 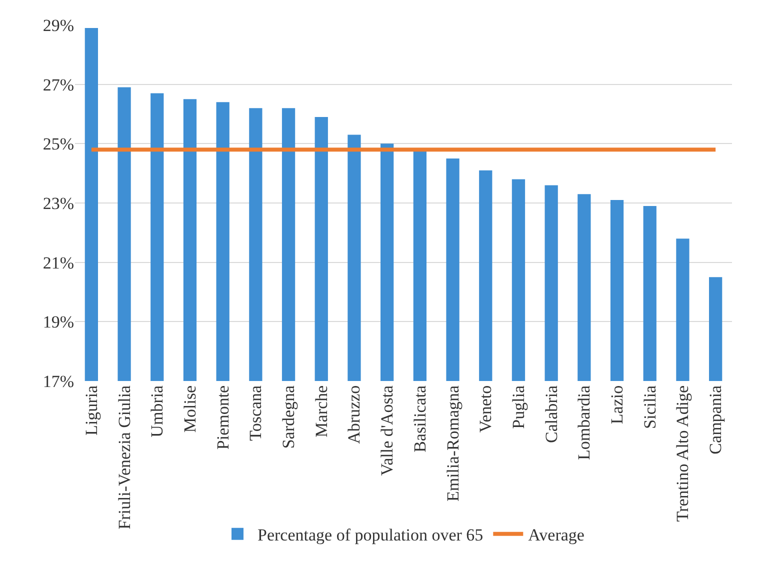 What do you see at coordinates (91, 410) in the screenshot?
I see `x-tick-label: Liguria` at bounding box center [91, 410].